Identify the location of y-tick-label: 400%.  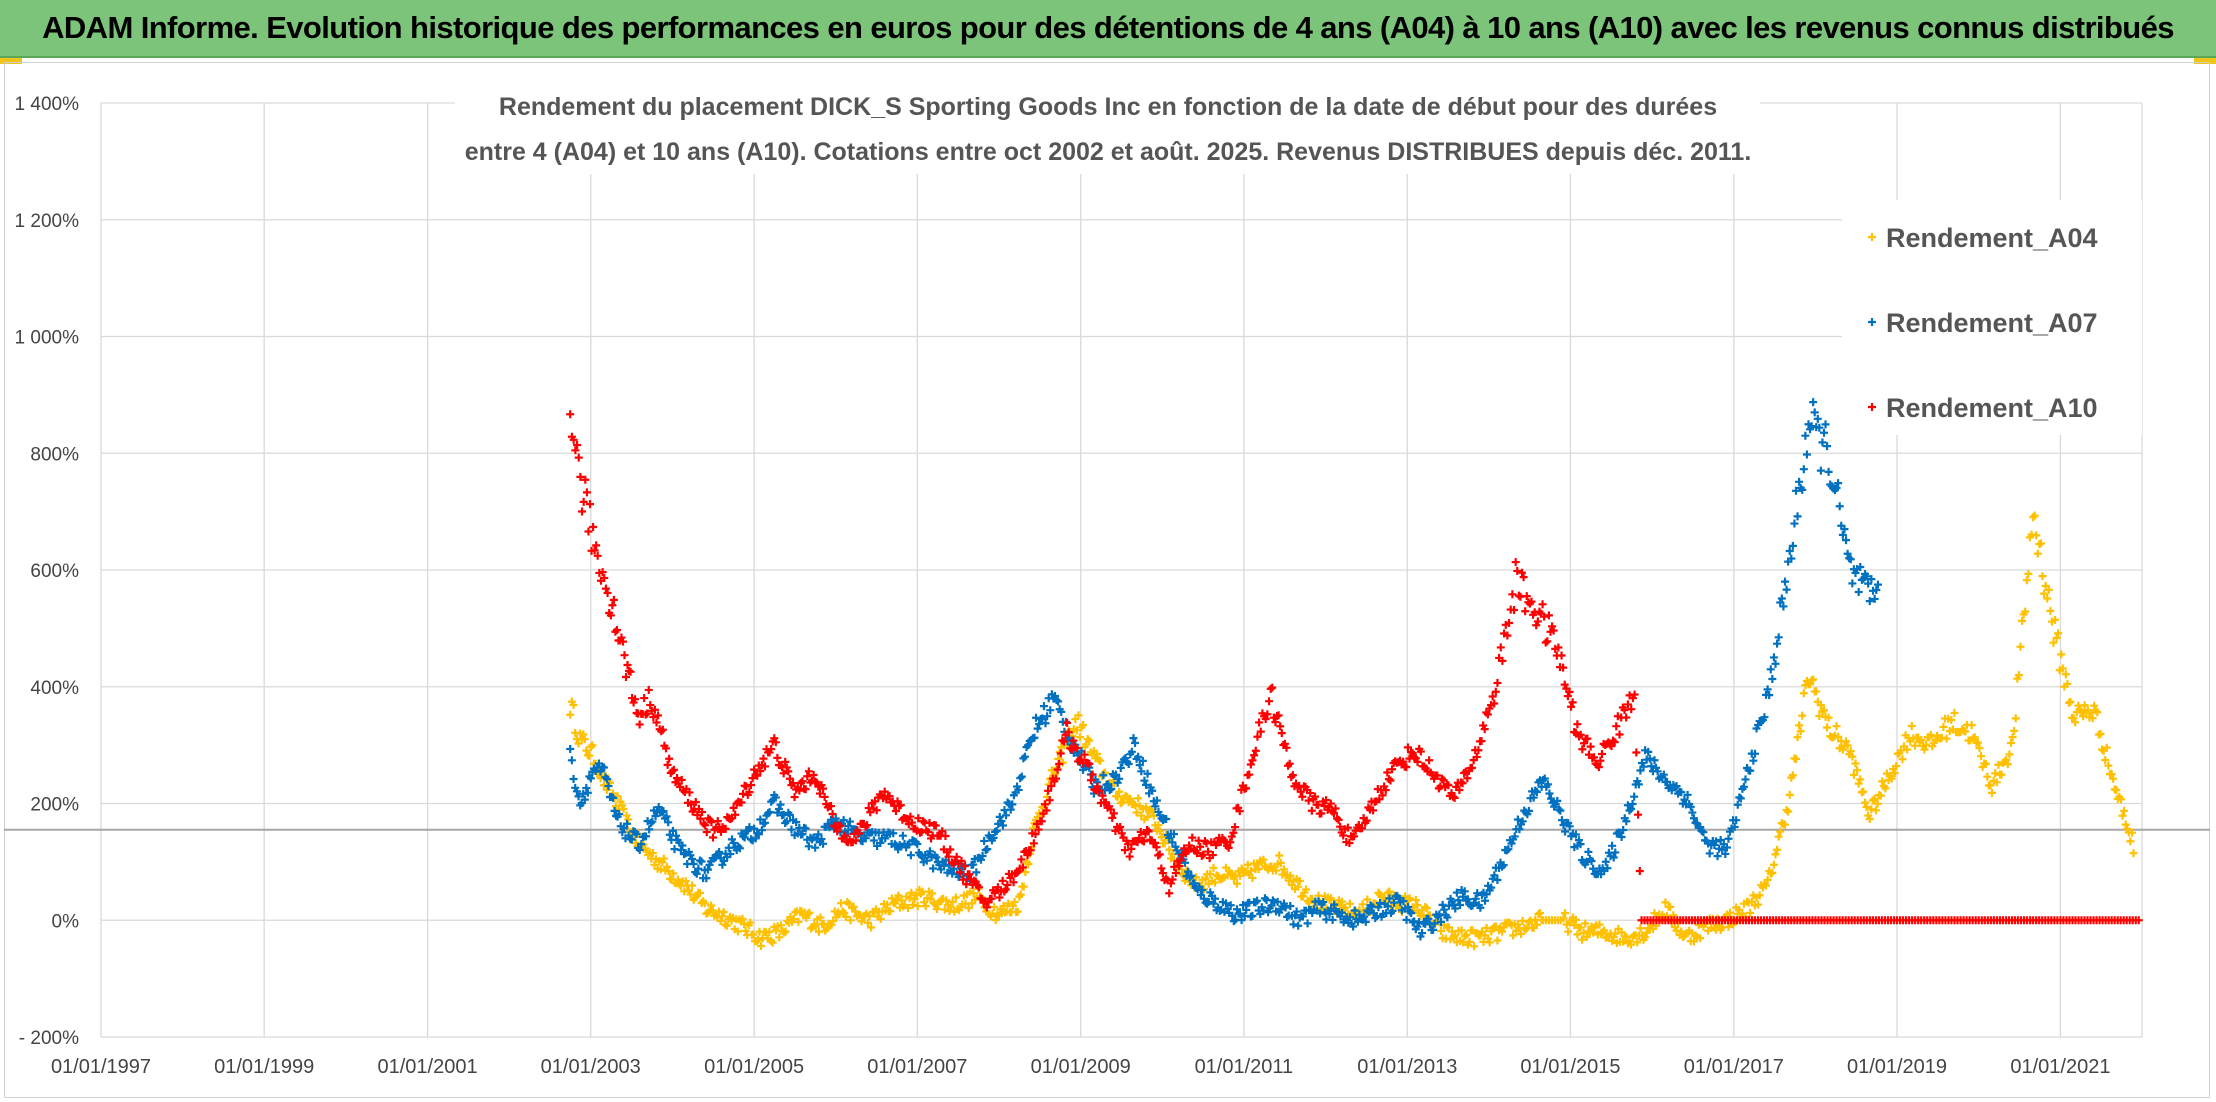
(54, 688).